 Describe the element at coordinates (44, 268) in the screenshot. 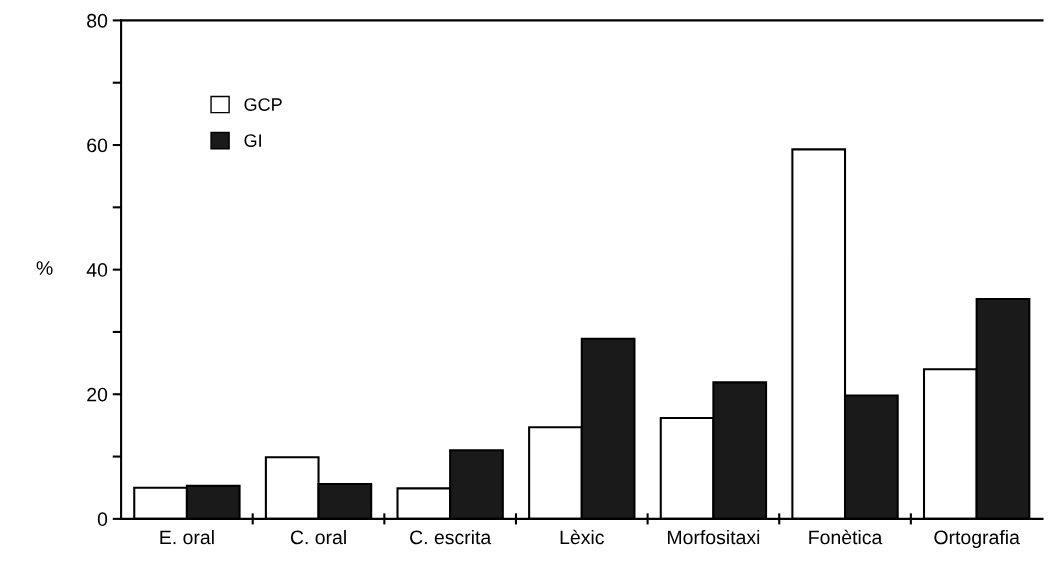

I see `y-axis-title: %` at that location.